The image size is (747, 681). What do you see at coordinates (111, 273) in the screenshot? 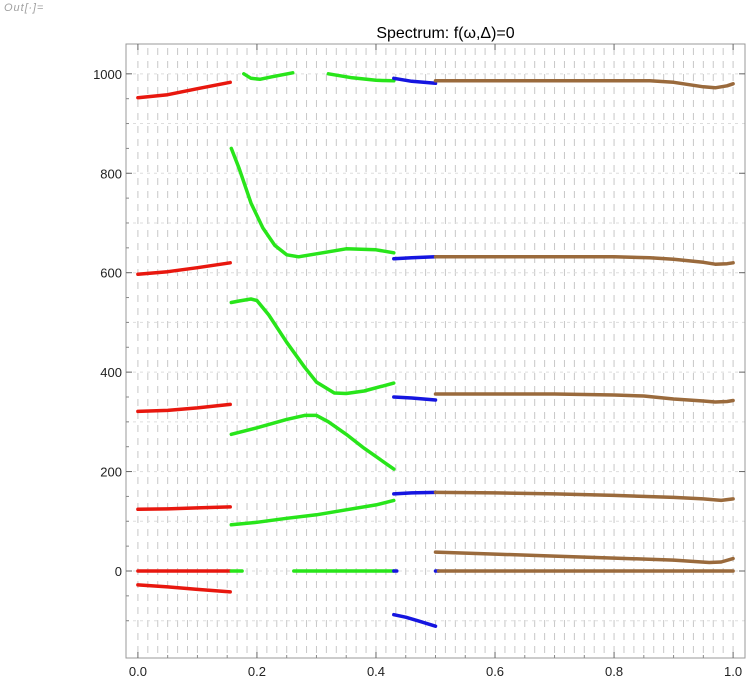
I see `y-tick-label: 600` at bounding box center [111, 273].